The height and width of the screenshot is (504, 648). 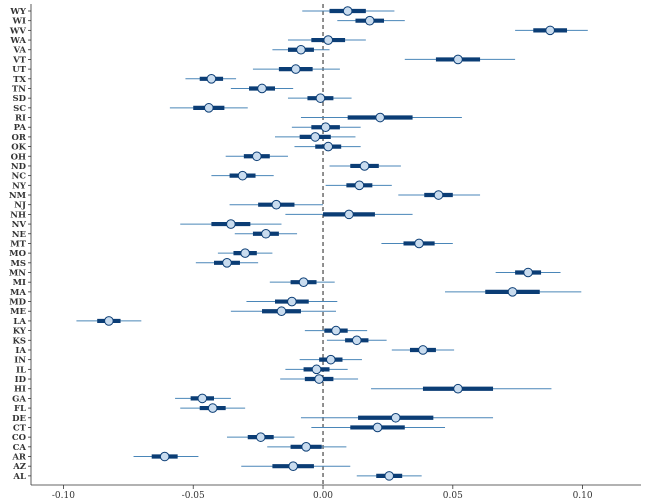 What do you see at coordinates (20, 351) in the screenshot?
I see `state-label-ia: IA` at bounding box center [20, 351].